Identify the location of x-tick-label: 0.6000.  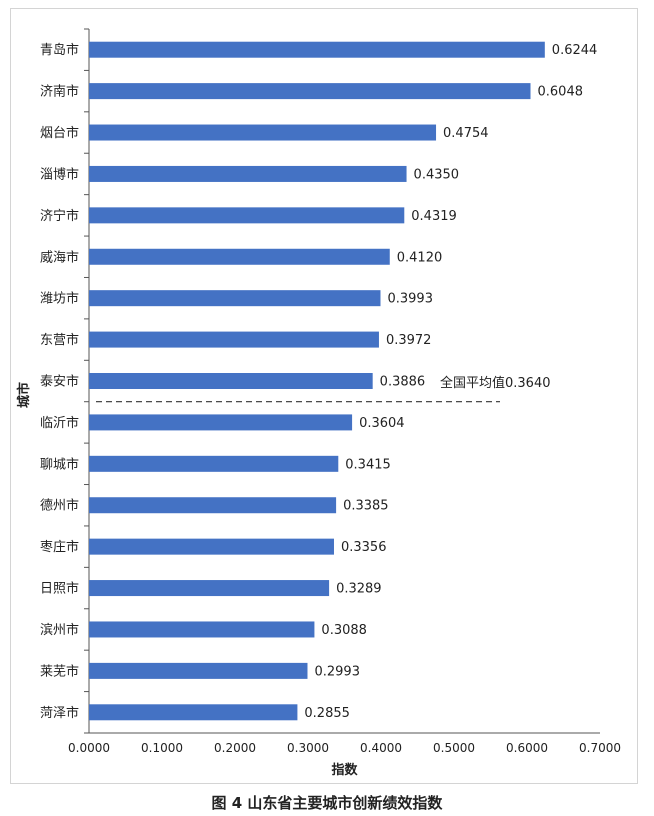
(527, 748).